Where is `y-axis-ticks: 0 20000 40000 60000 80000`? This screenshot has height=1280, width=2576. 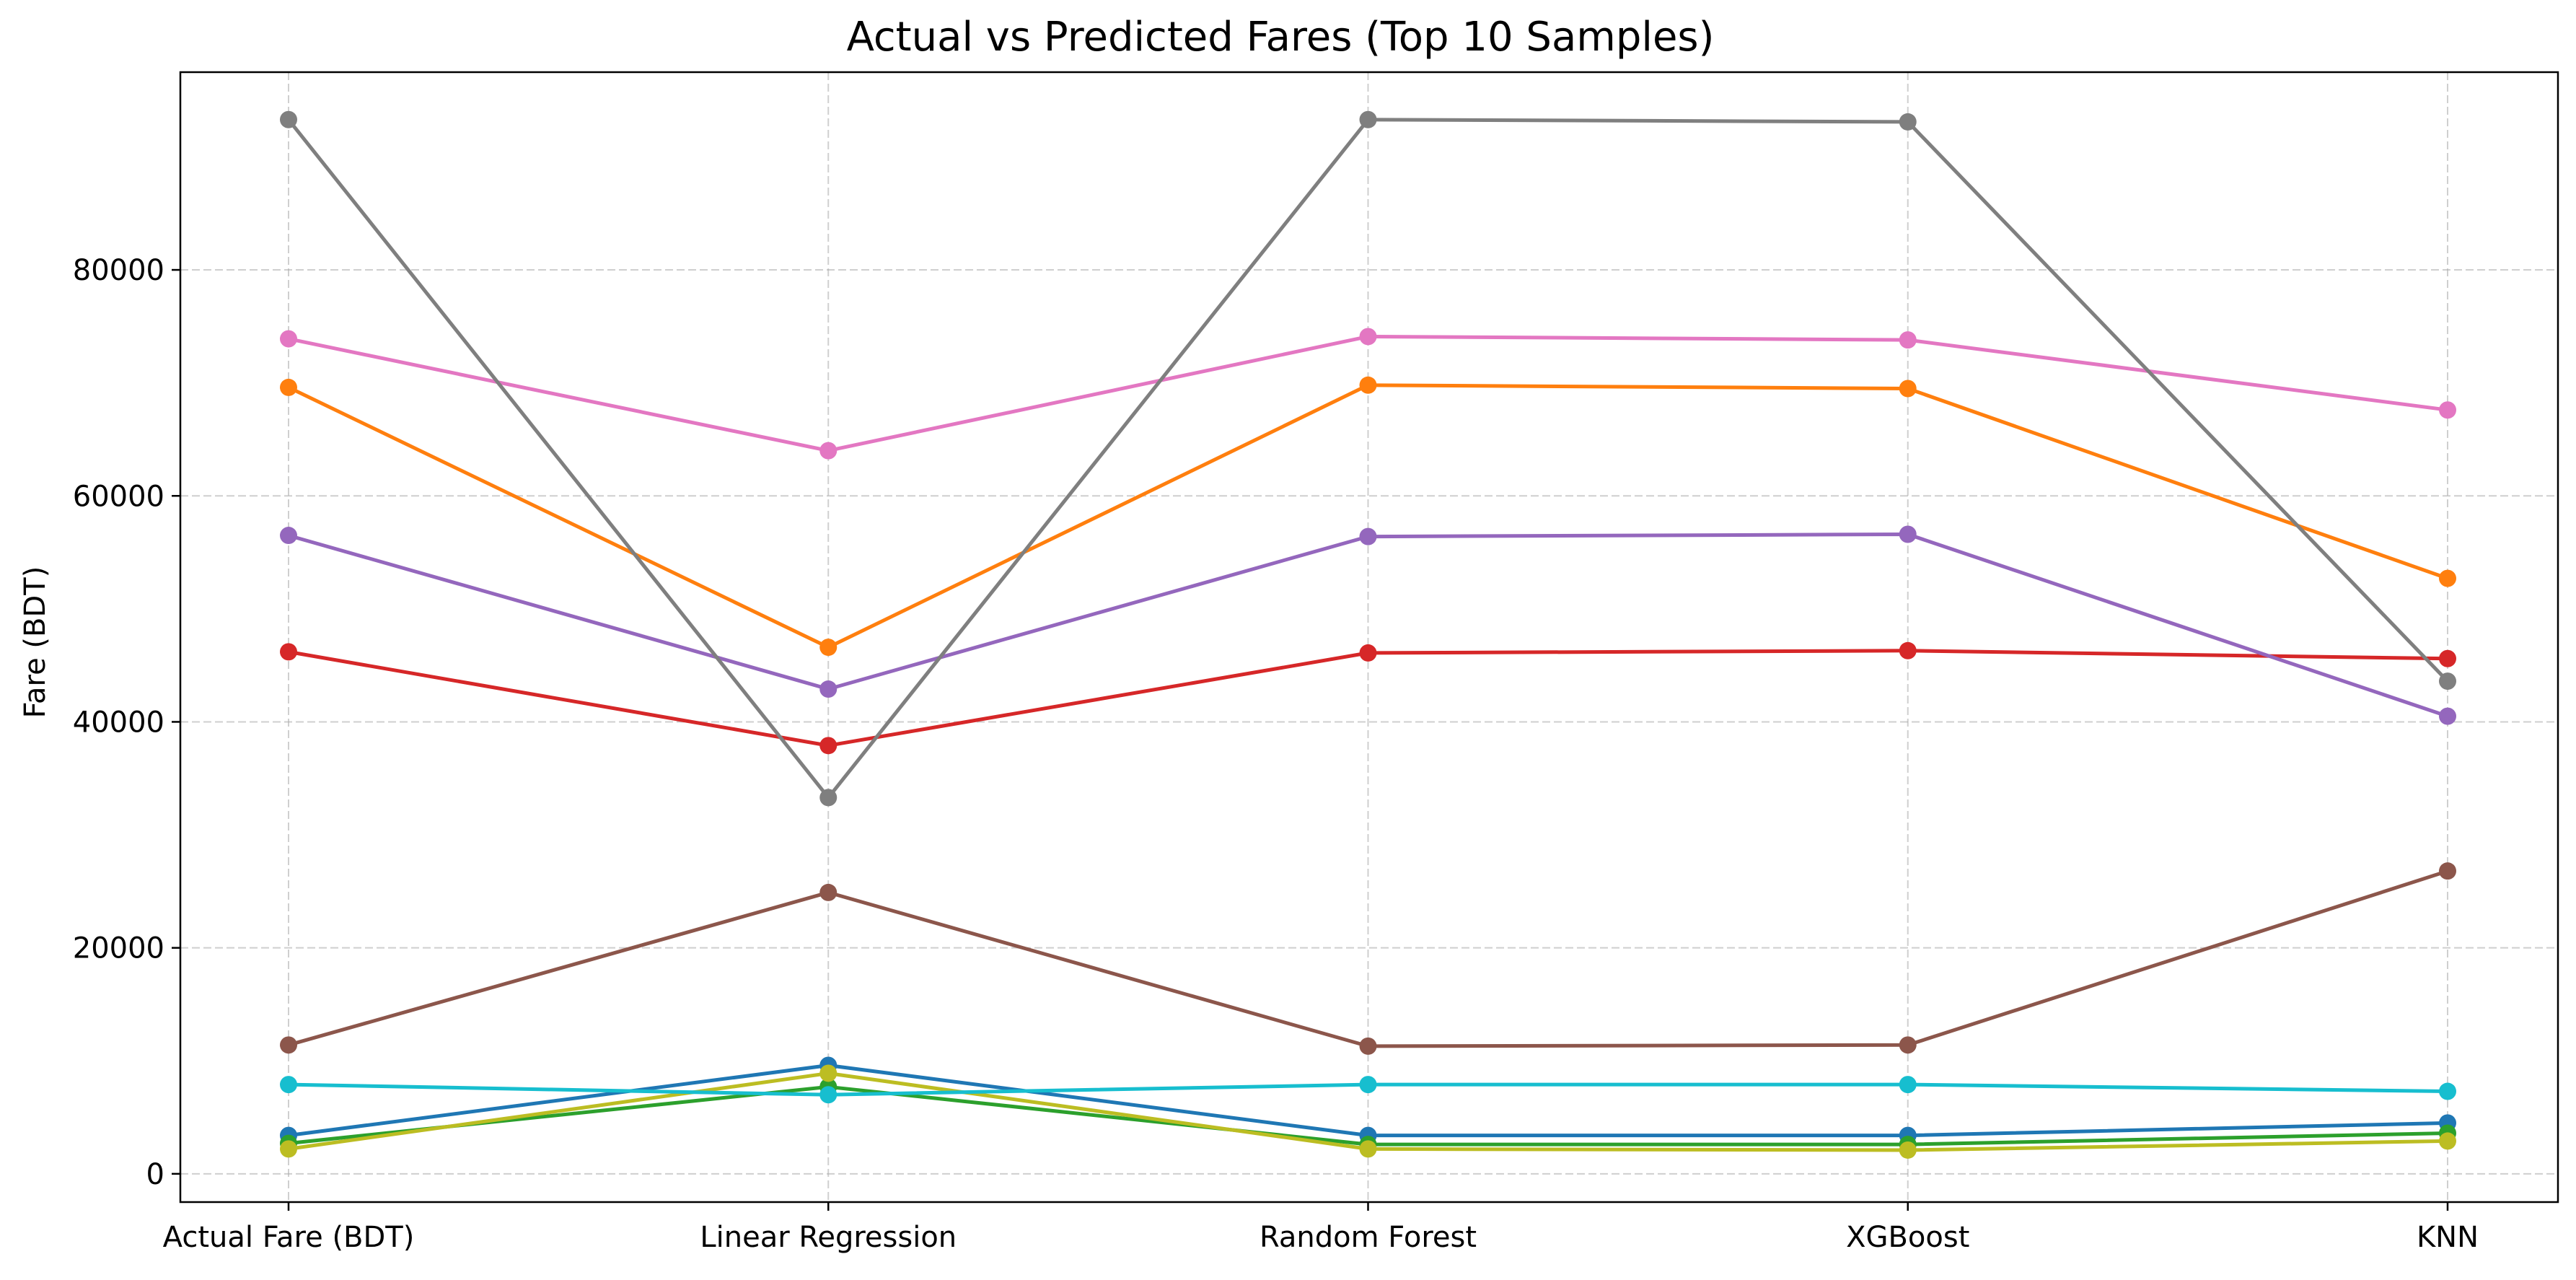
y-axis-ticks: 0 20000 40000 60000 80000 is located at coordinates (126, 722).